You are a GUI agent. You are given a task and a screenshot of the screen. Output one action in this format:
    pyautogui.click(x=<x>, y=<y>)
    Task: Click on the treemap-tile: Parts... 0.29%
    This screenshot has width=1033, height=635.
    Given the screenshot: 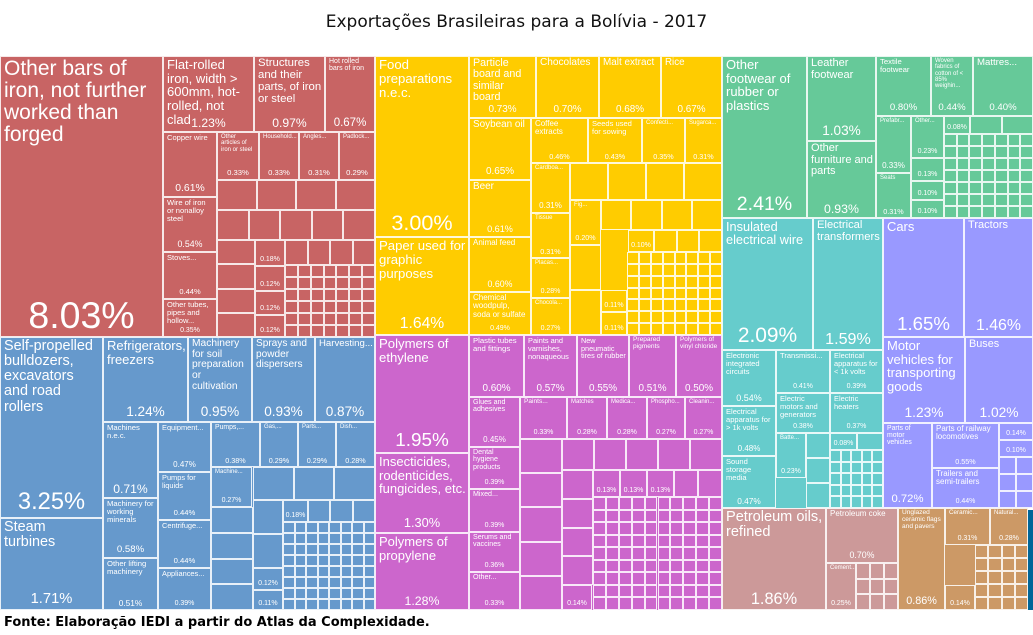 What is the action you would take?
    pyautogui.click(x=317, y=444)
    